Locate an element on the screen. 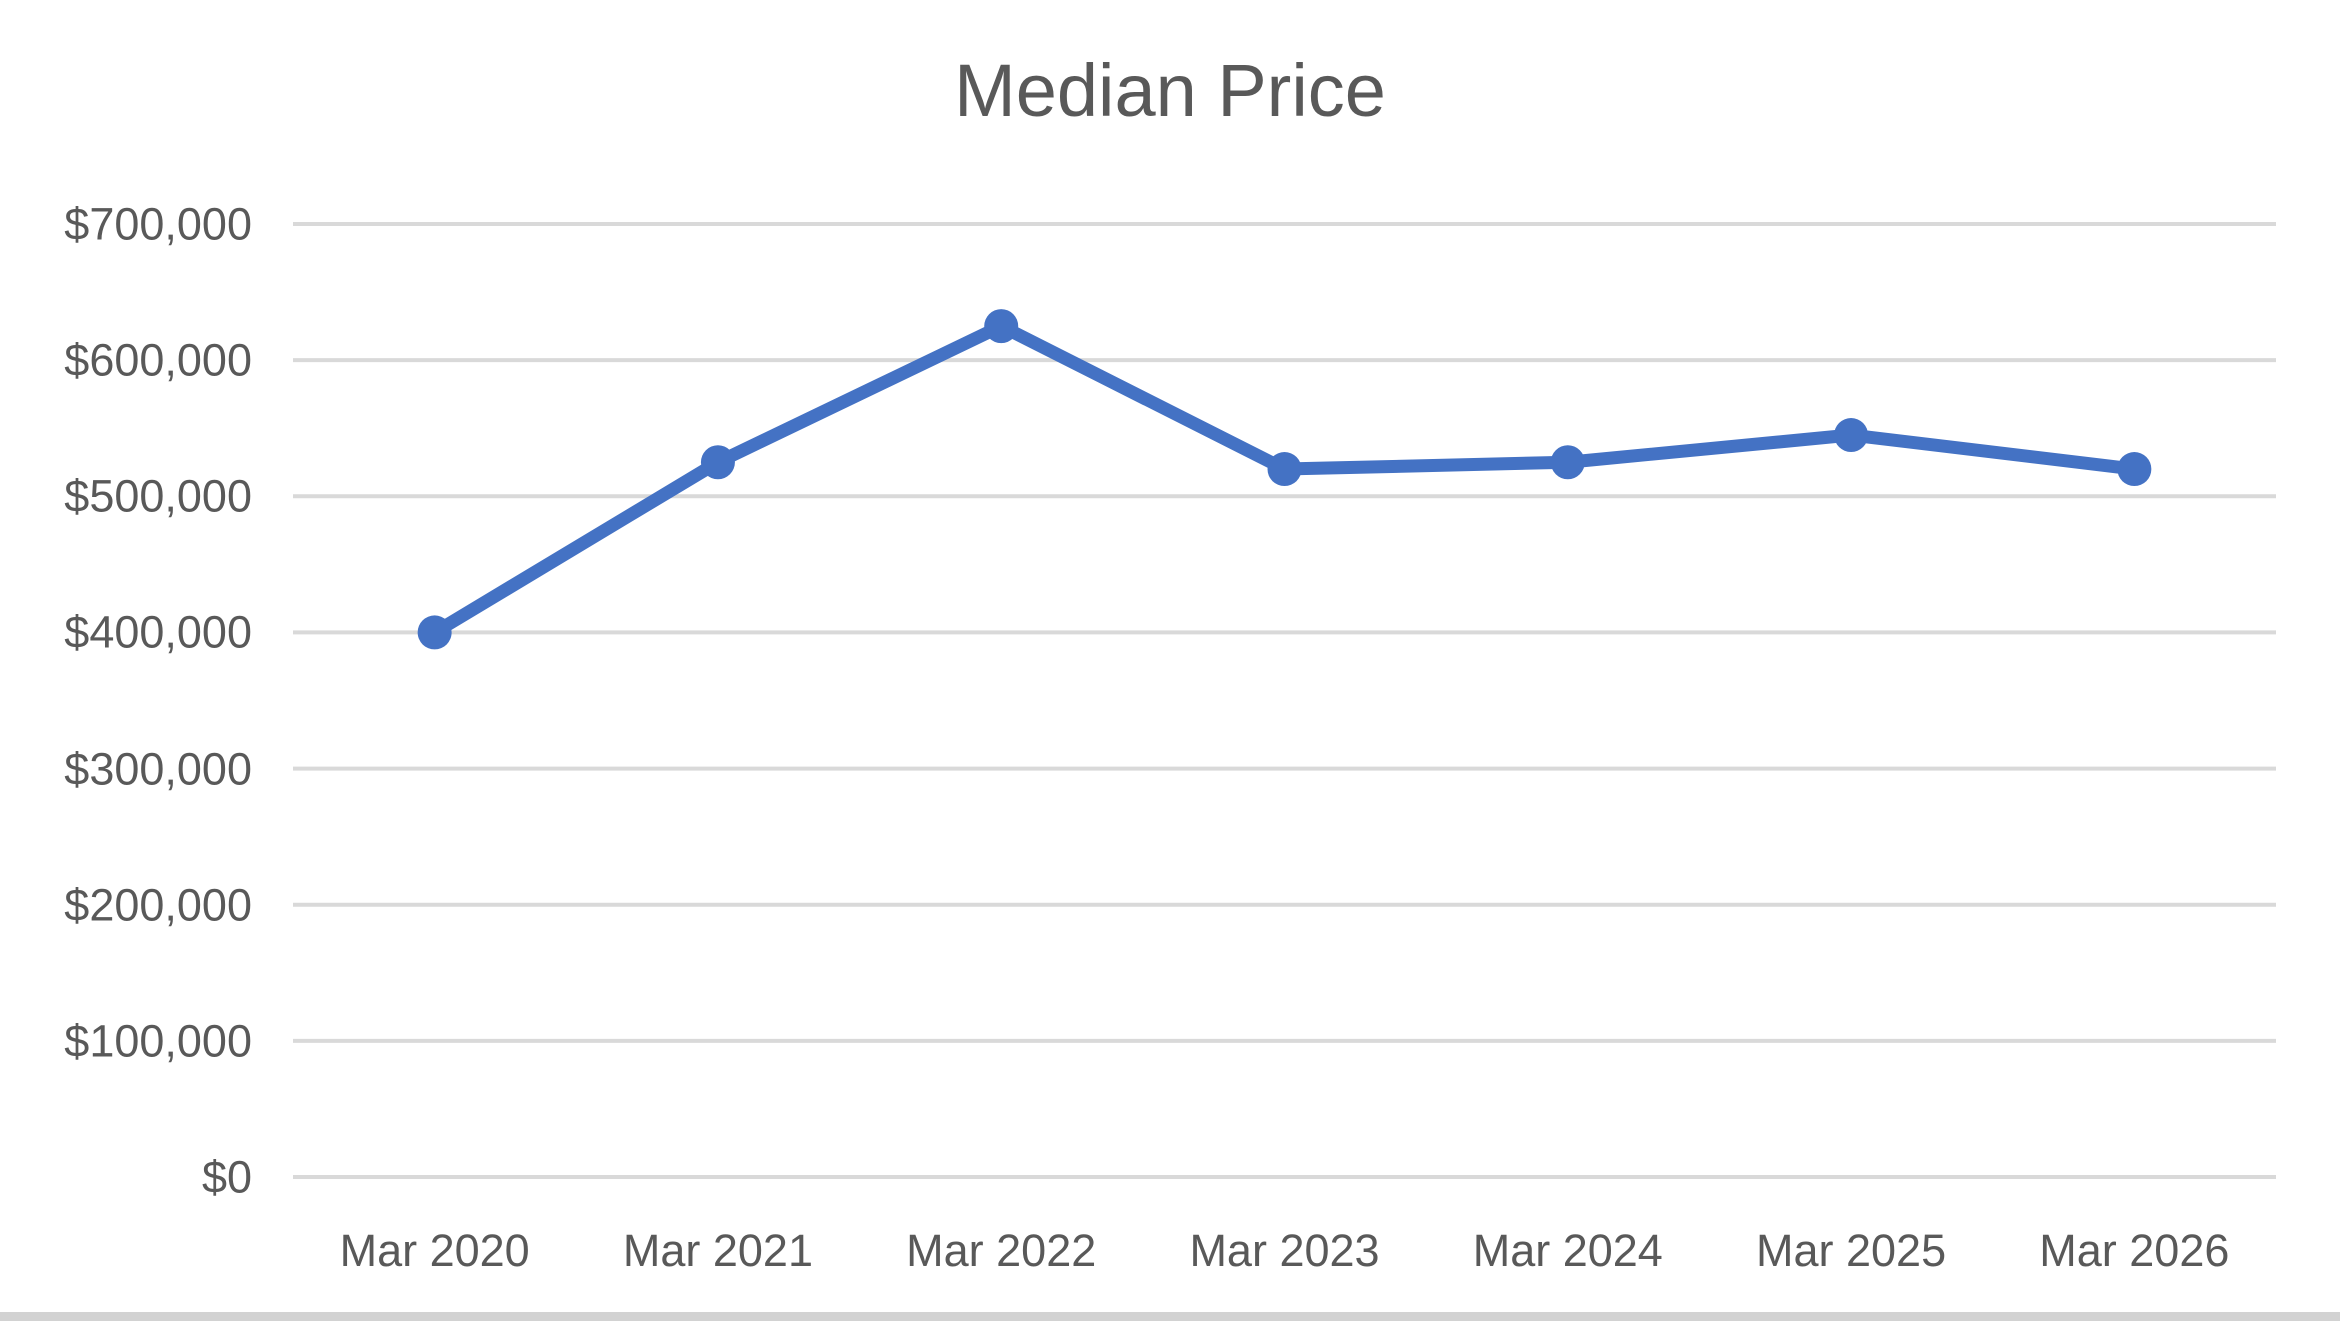 Image resolution: width=2340 pixels, height=1321 pixels. y-axis-tick-label: $600,000 is located at coordinates (158, 360).